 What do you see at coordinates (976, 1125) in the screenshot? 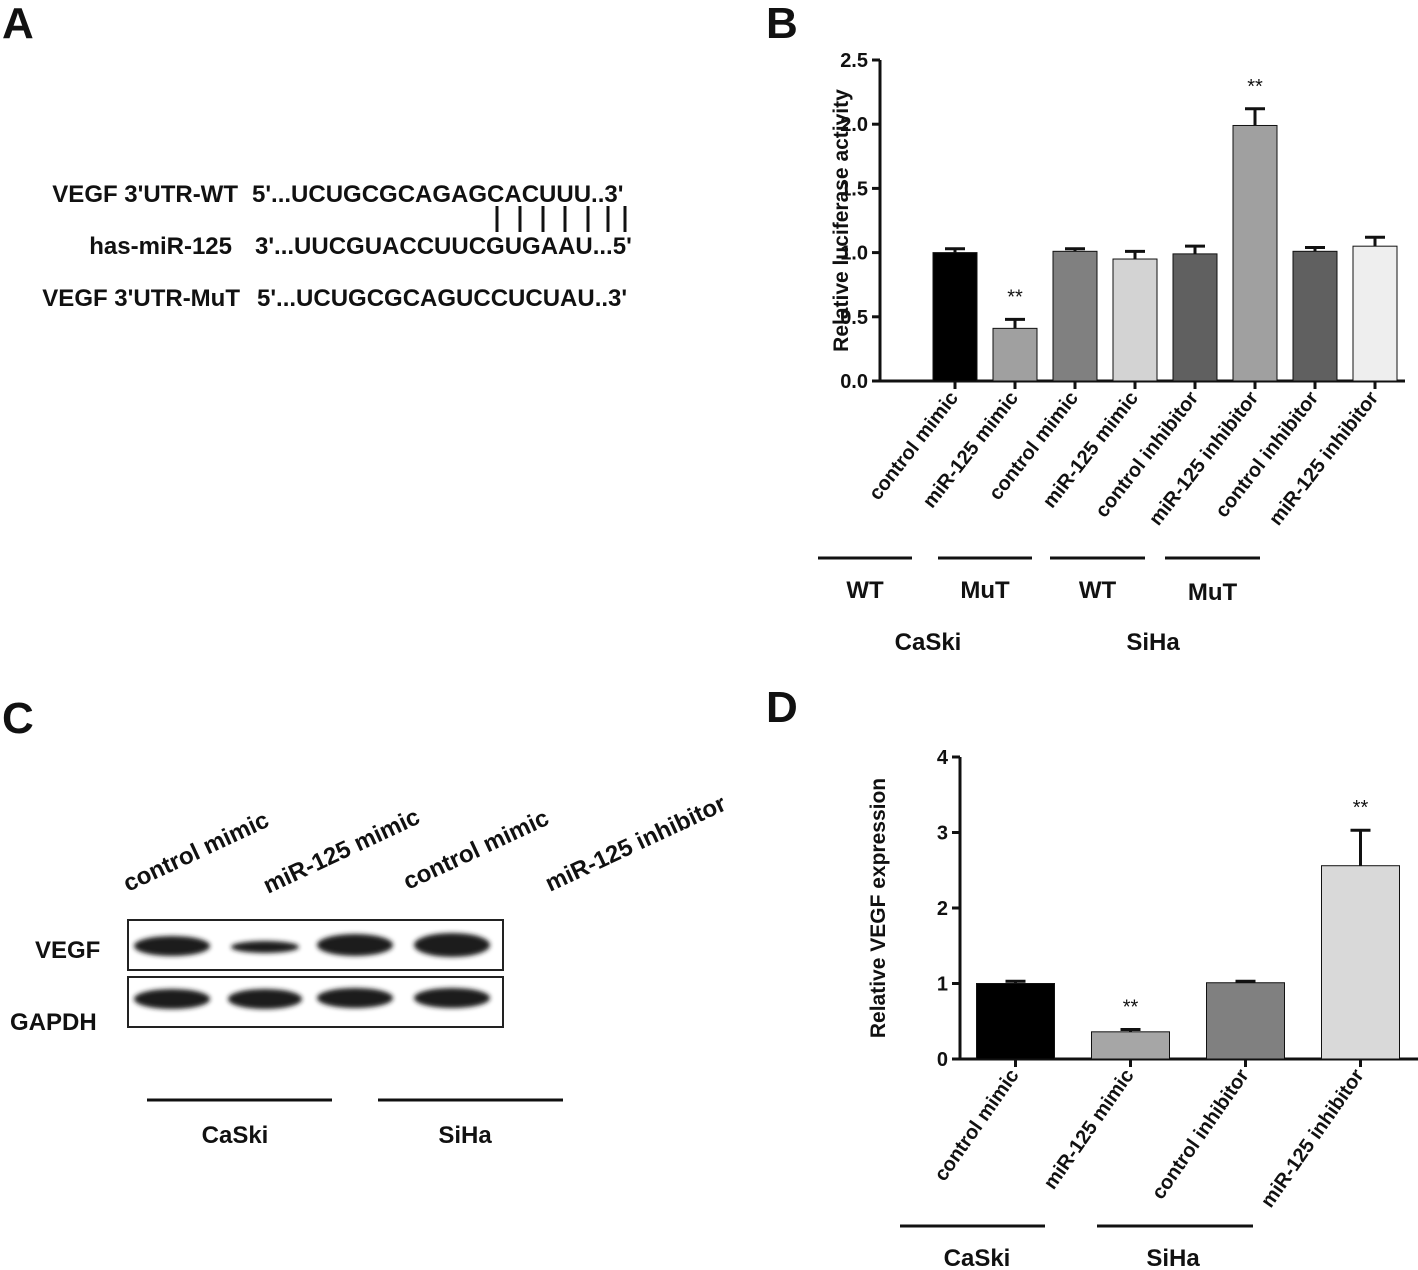
I see `x-tick-label: control mimic` at bounding box center [976, 1125].